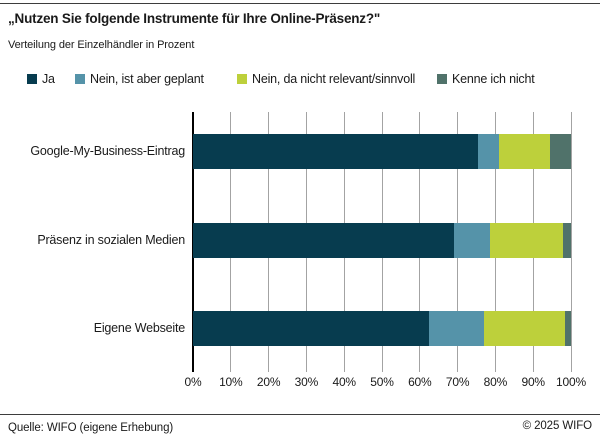 Image resolution: width=600 pixels, height=443 pixels. What do you see at coordinates (268, 382) in the screenshot?
I see `x-tick-label: 20%` at bounding box center [268, 382].